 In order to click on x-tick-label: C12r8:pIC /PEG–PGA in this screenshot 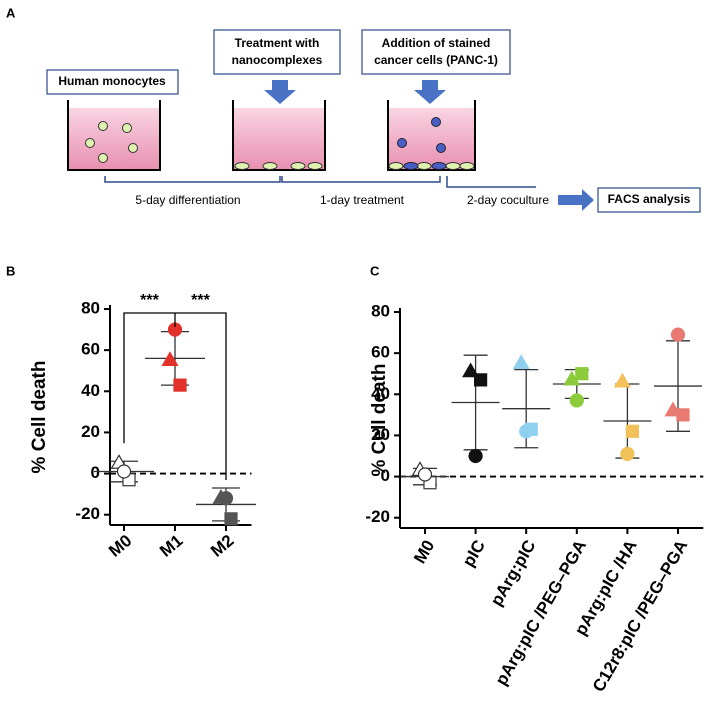, I will do `click(640, 616)`.